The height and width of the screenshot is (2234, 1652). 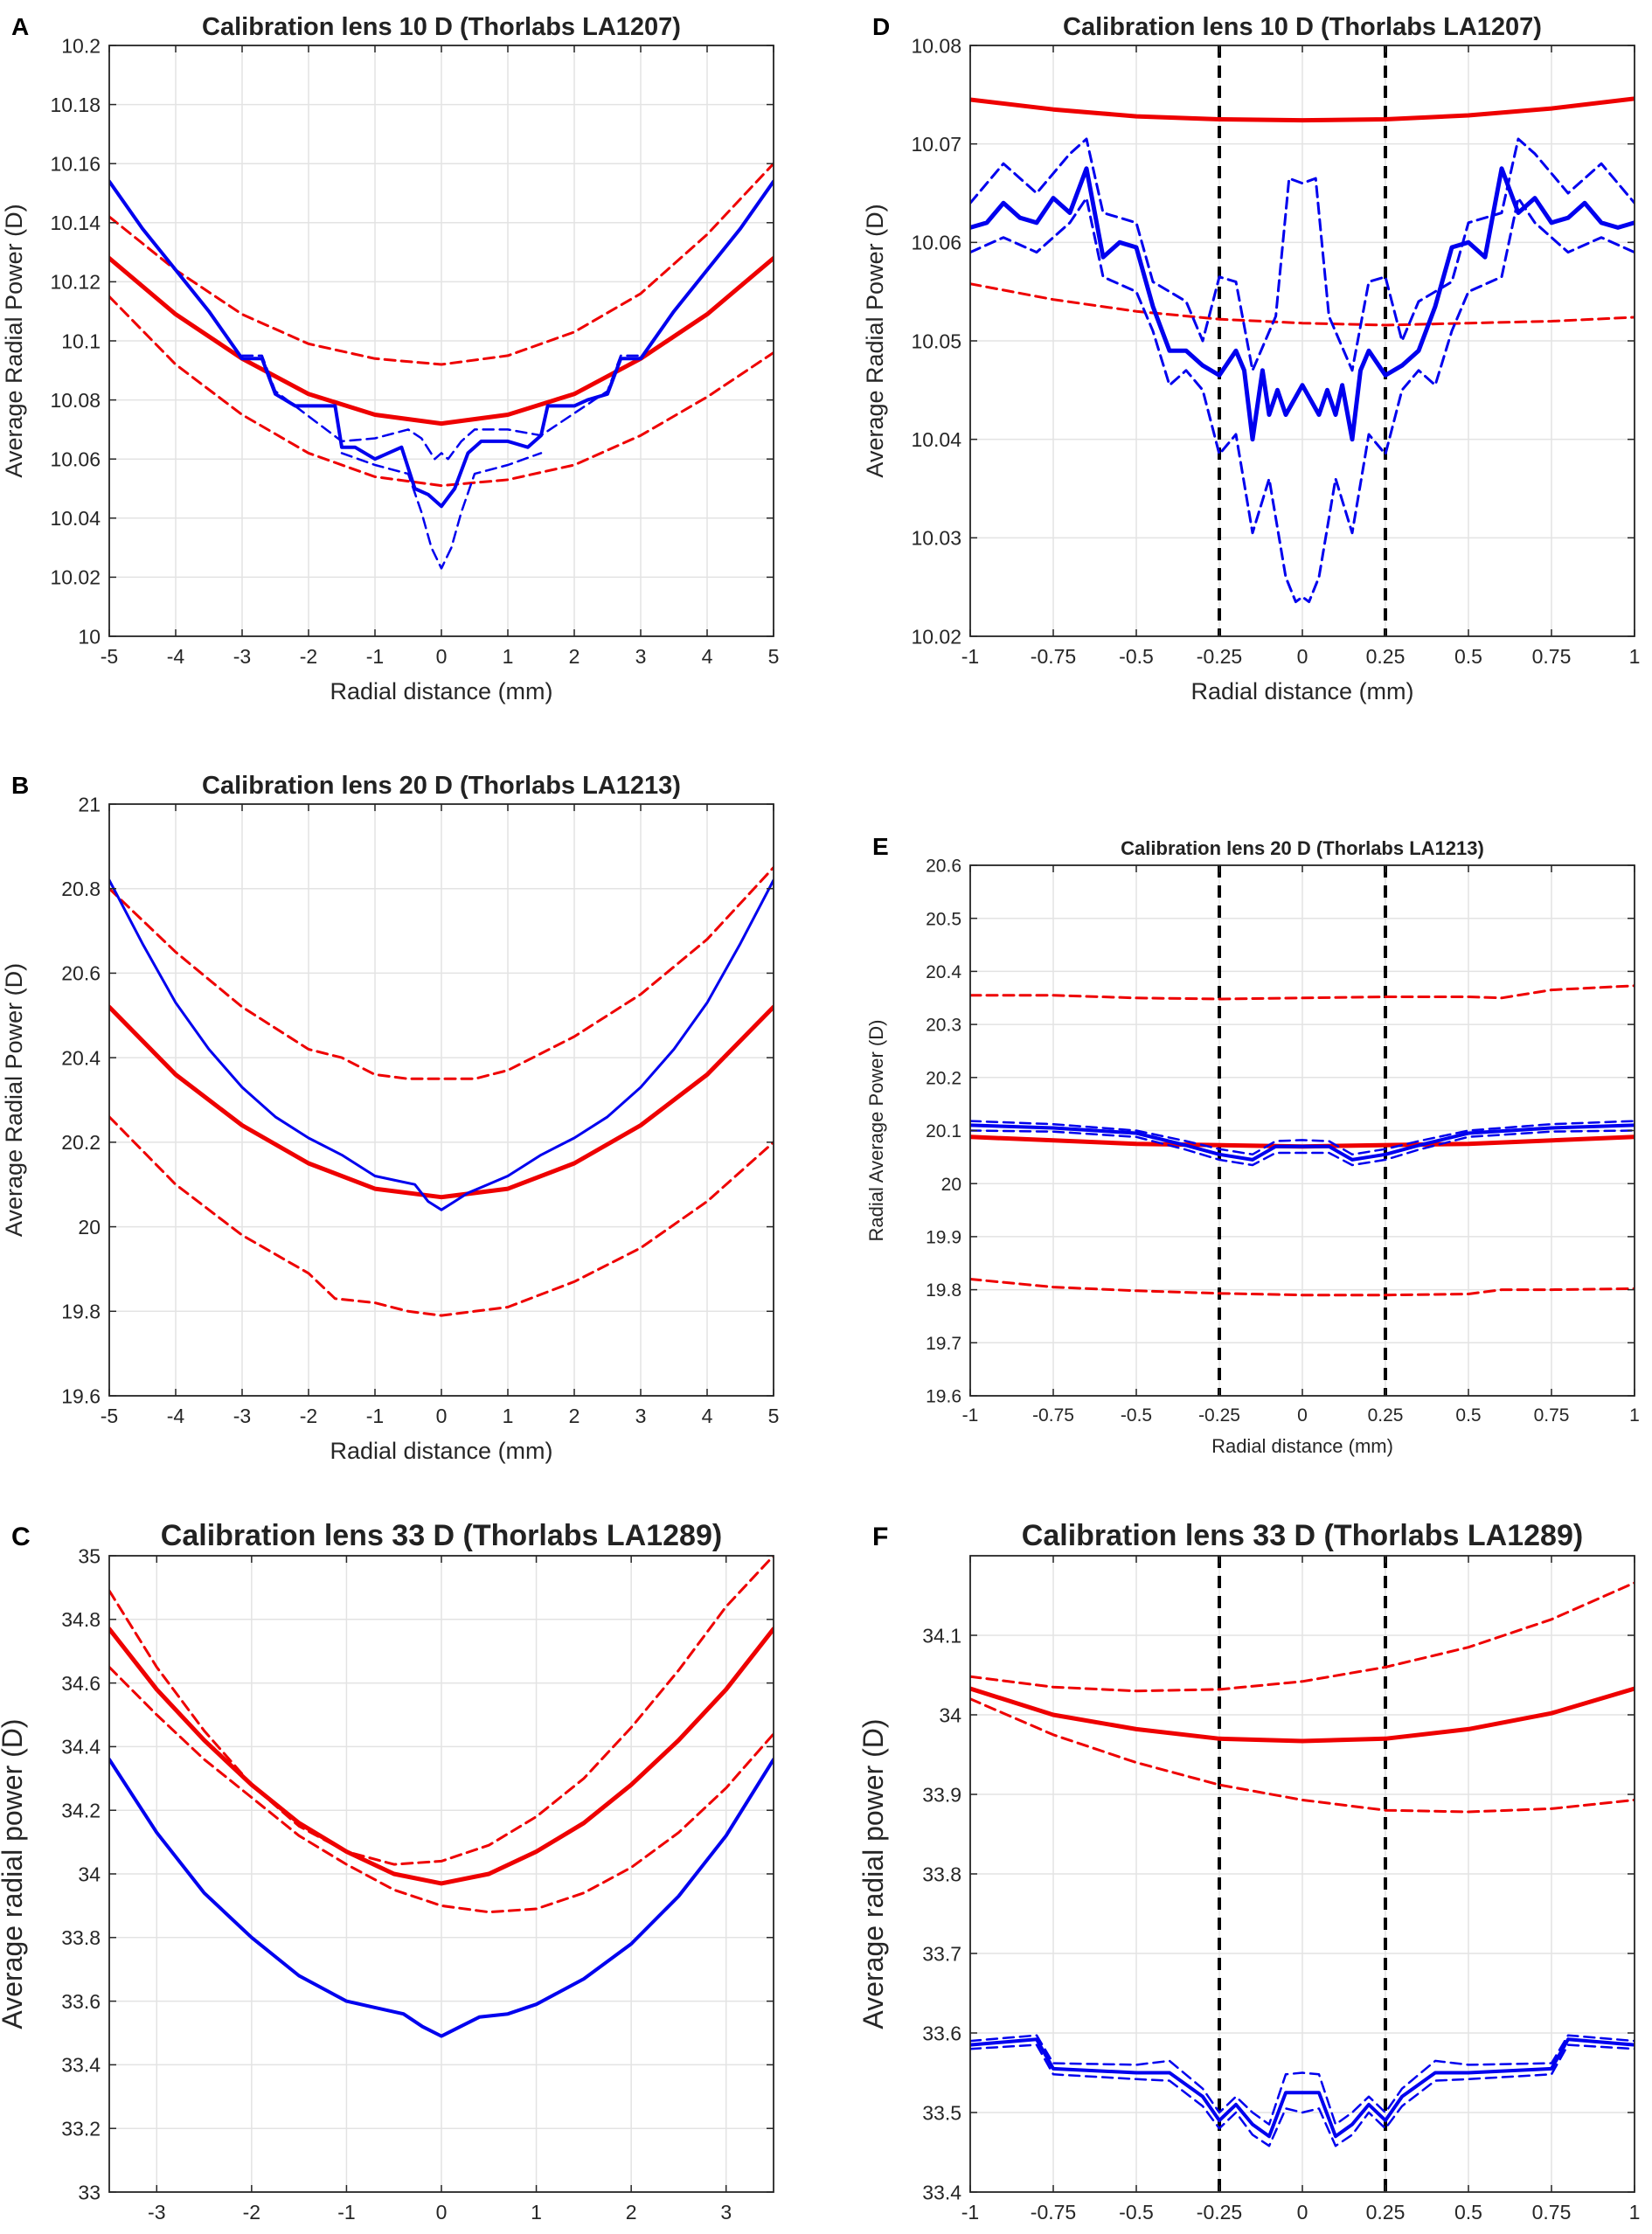 I want to click on chart-title: Calibration lens 10 D (Thorlabs LA1207), so click(x=442, y=27).